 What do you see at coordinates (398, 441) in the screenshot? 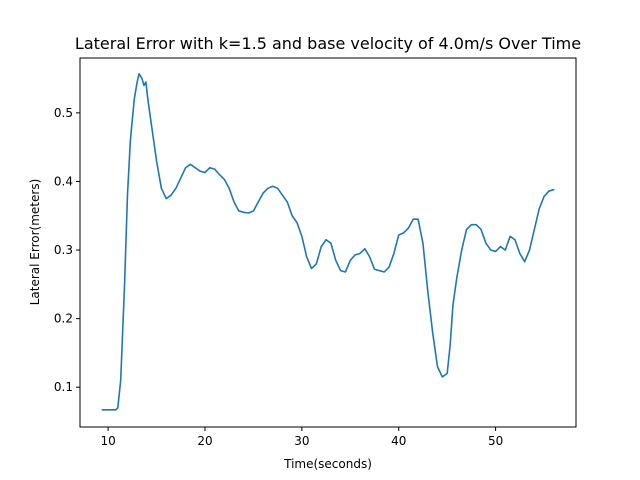
I see `x-tick-label: 40` at bounding box center [398, 441].